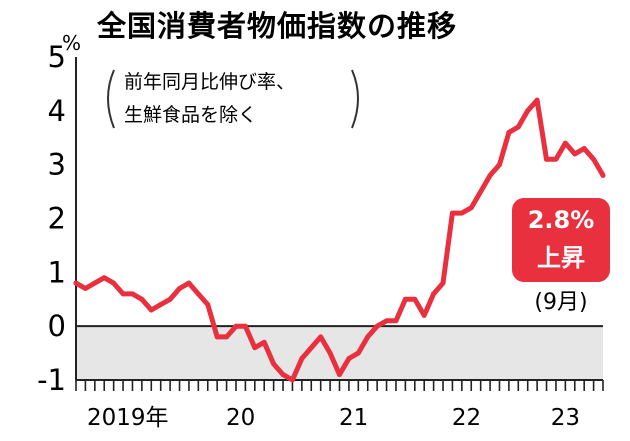  I want to click on callout-value: 2.8%, so click(561, 220).